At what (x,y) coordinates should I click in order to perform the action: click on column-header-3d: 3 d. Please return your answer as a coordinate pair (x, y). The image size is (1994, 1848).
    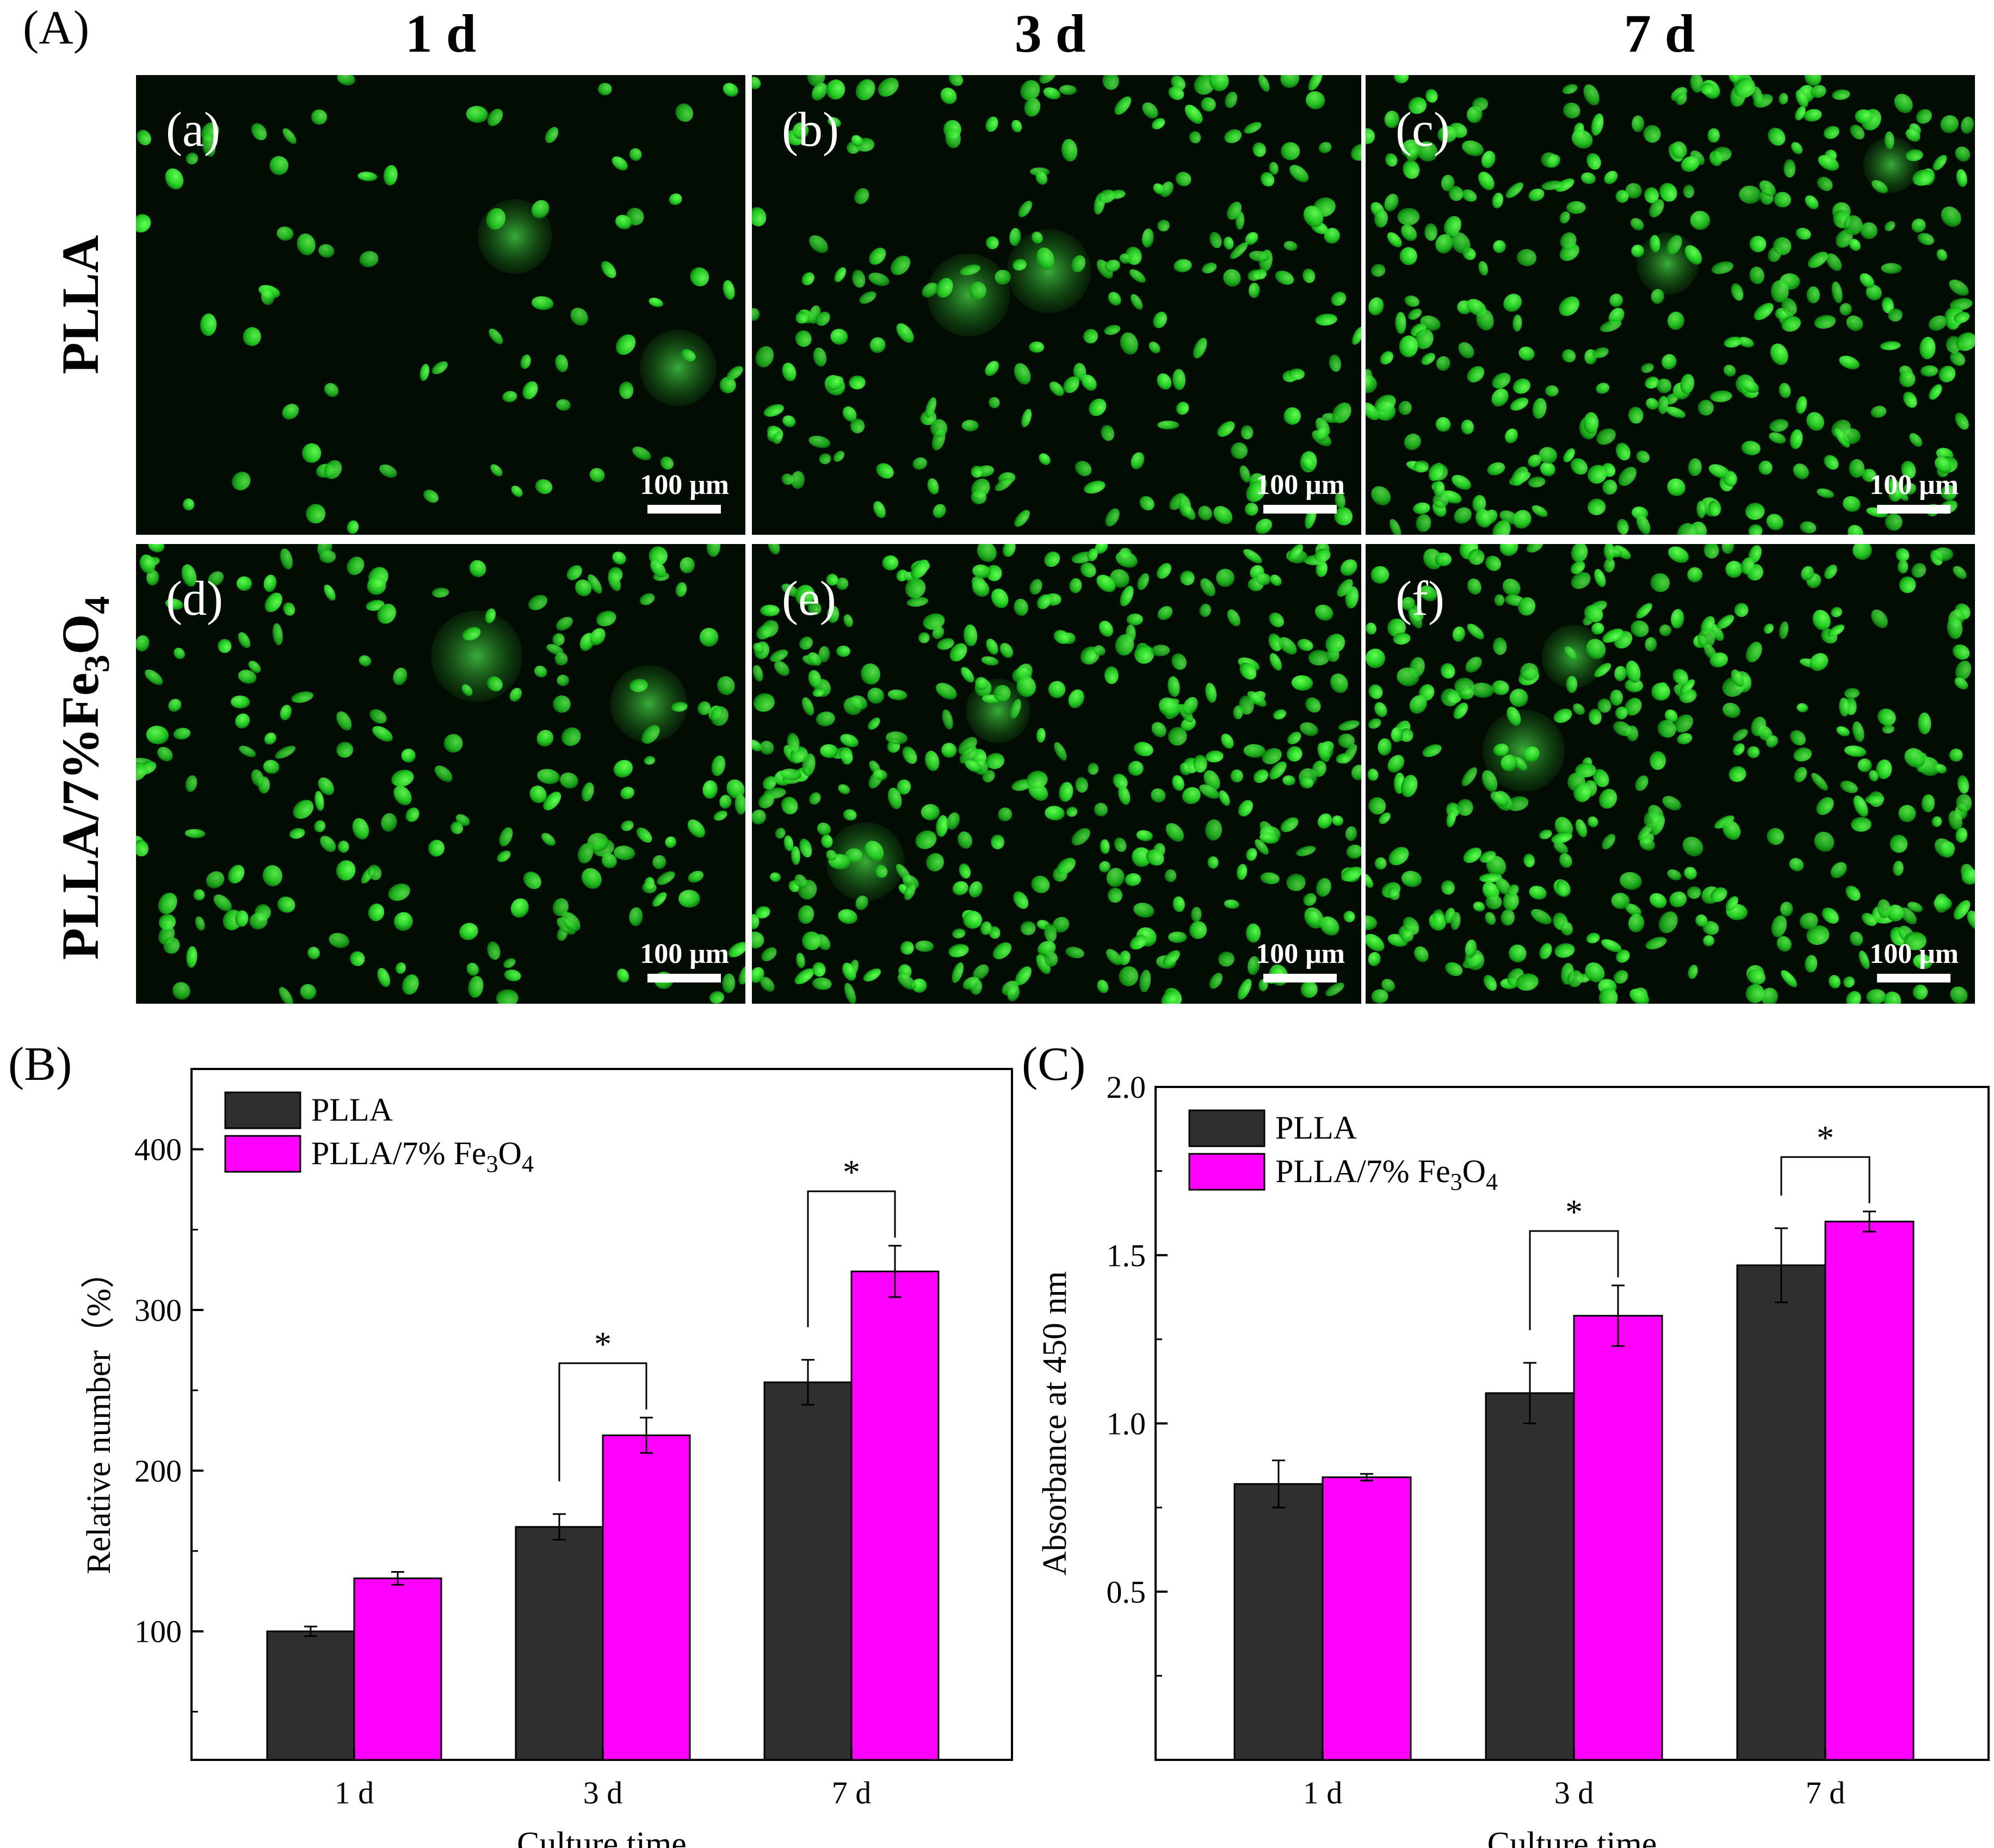
    Looking at the image, I should click on (1050, 33).